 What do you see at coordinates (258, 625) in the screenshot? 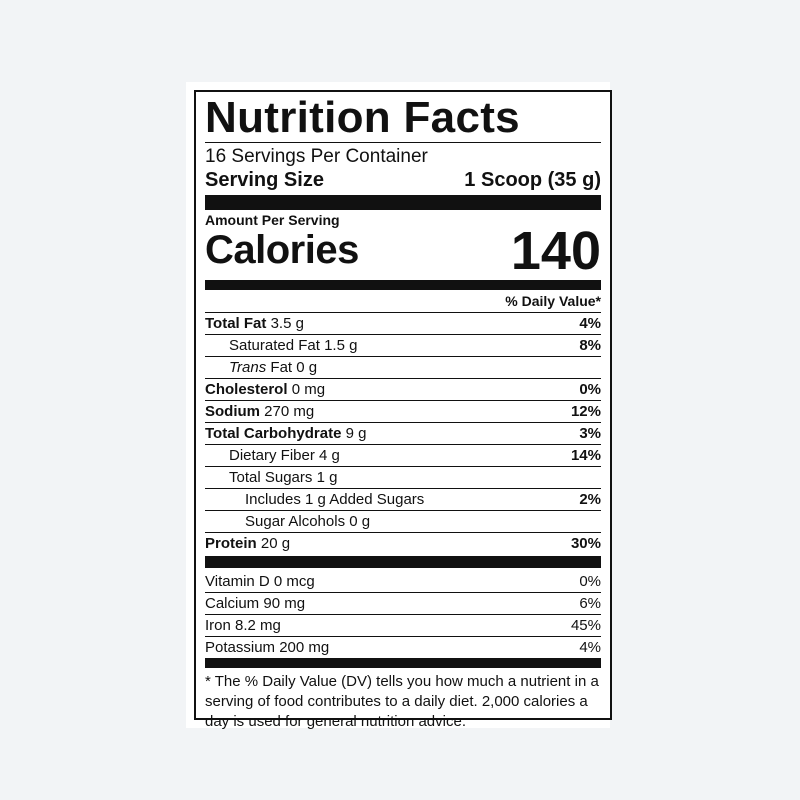
I see `vitamin-amount: 8.2 mg` at bounding box center [258, 625].